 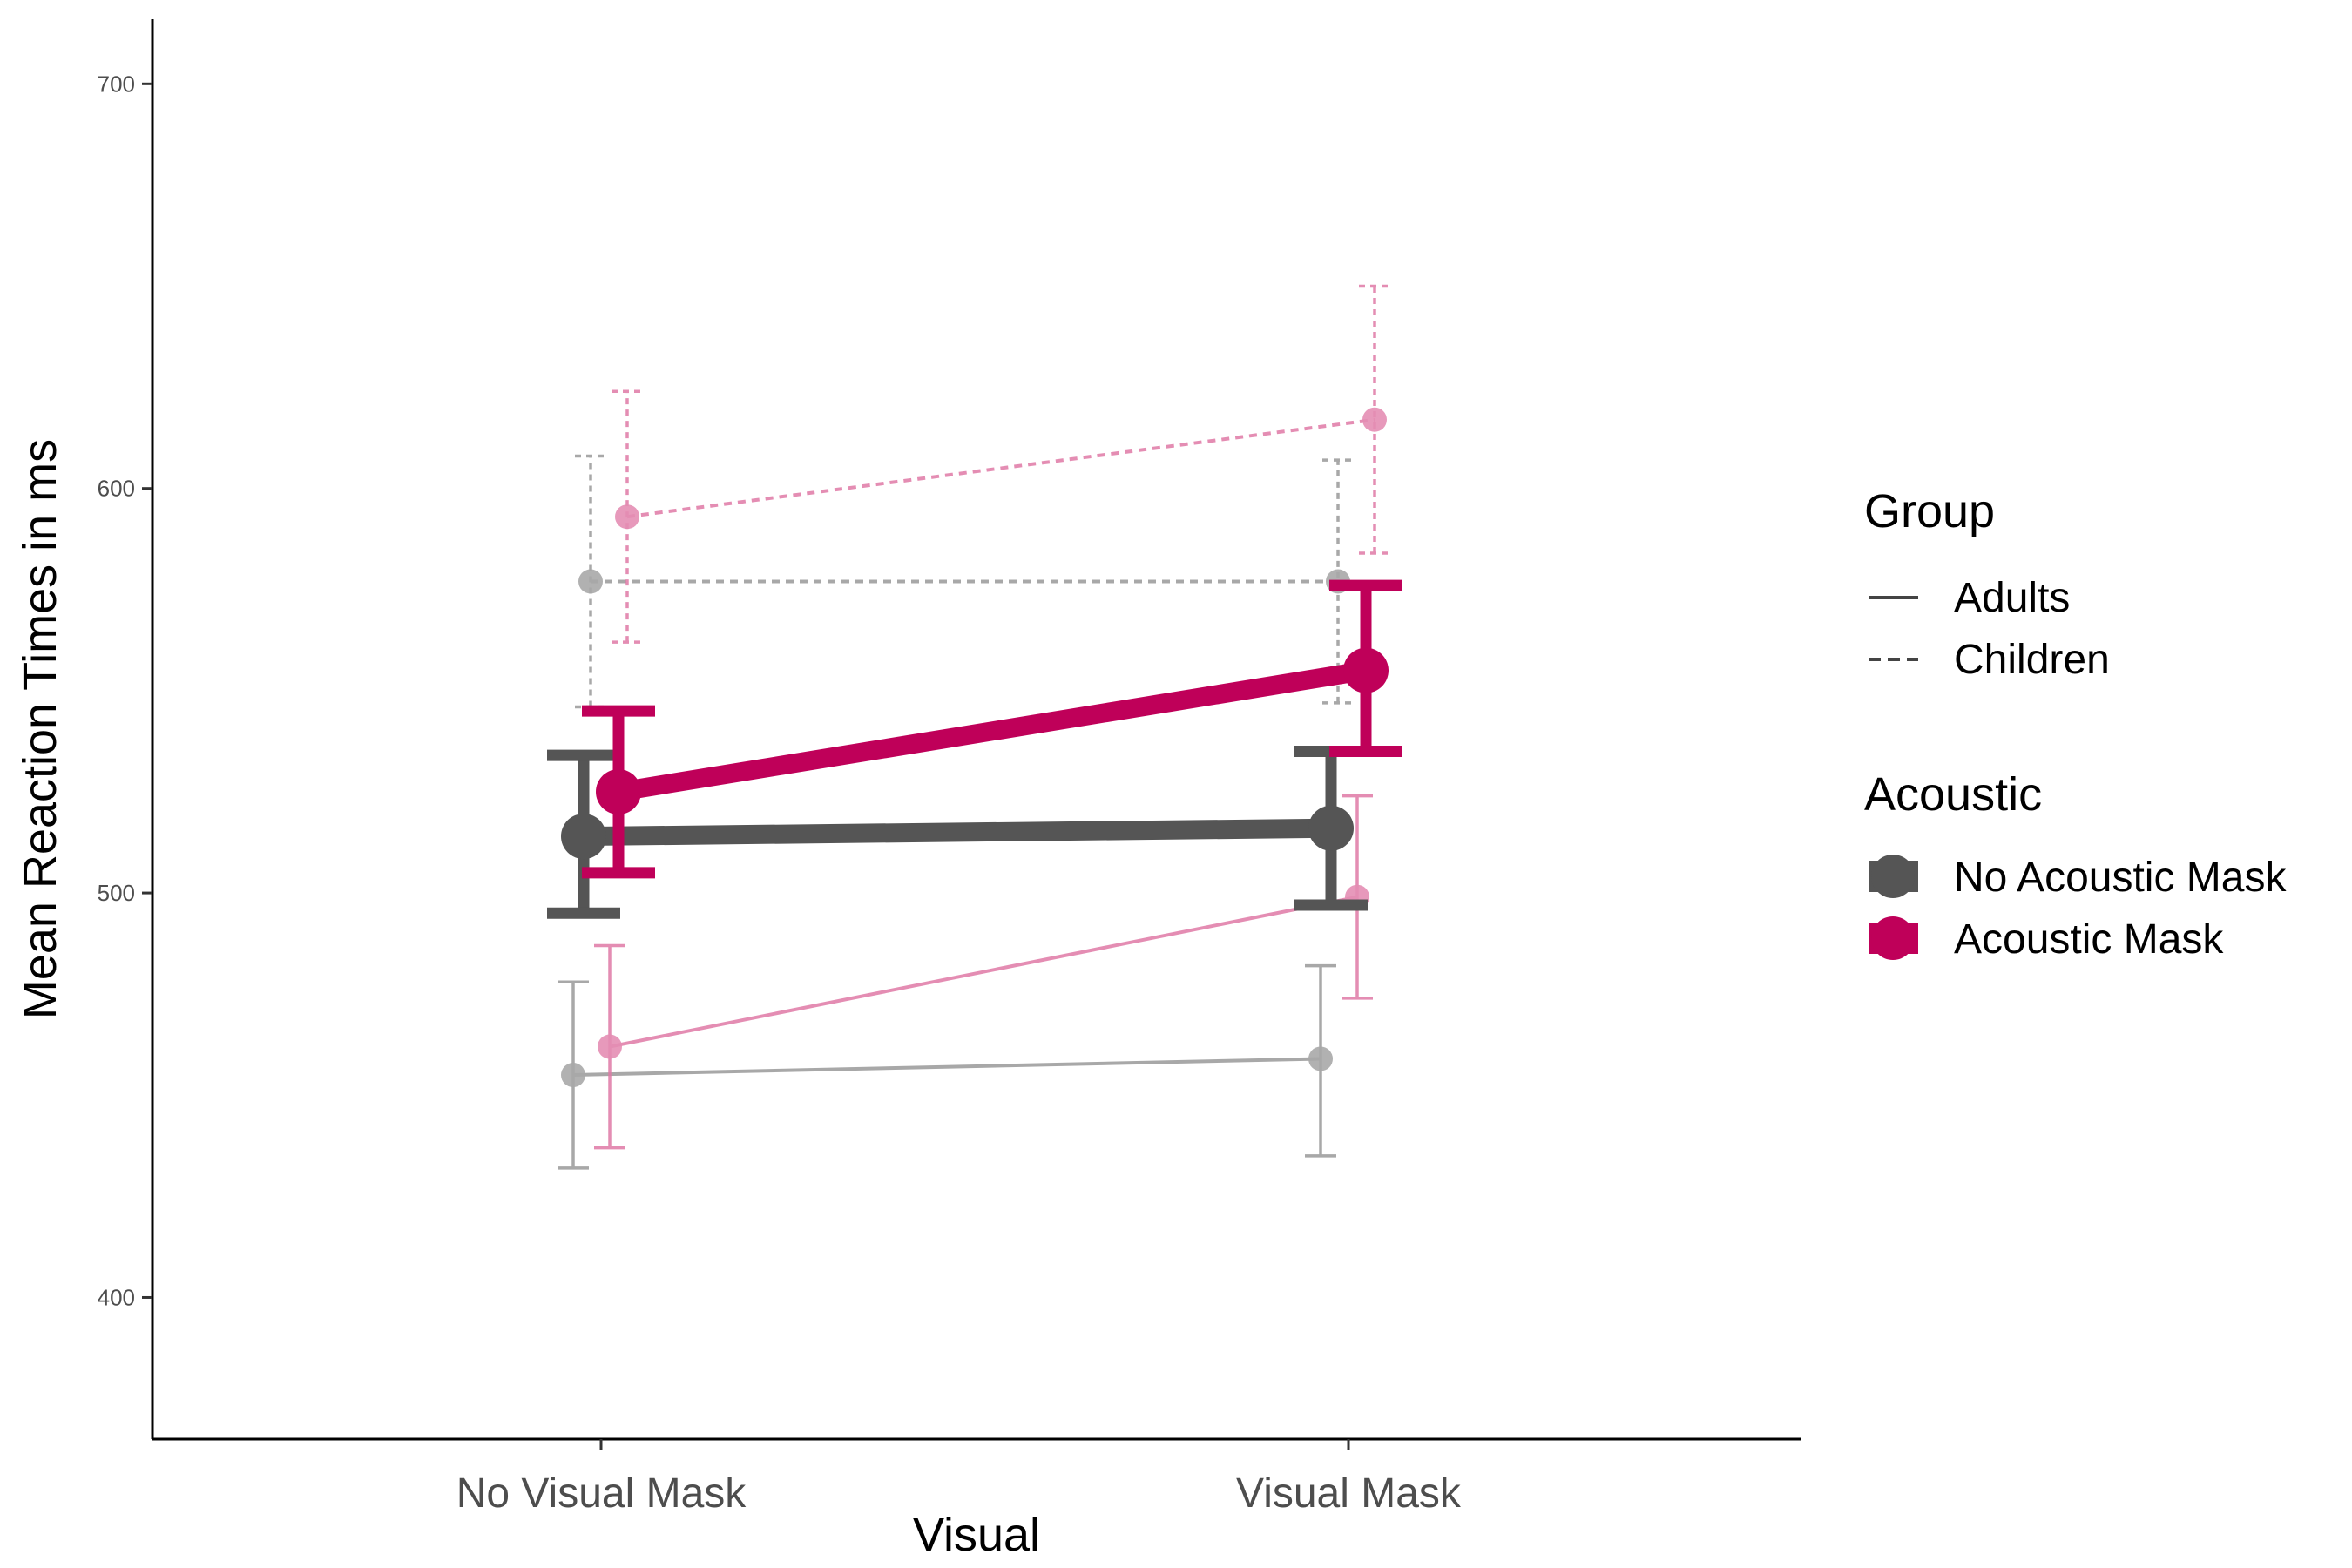 What do you see at coordinates (1894, 876) in the screenshot?
I see `legend-no-acoustic-mask-key` at bounding box center [1894, 876].